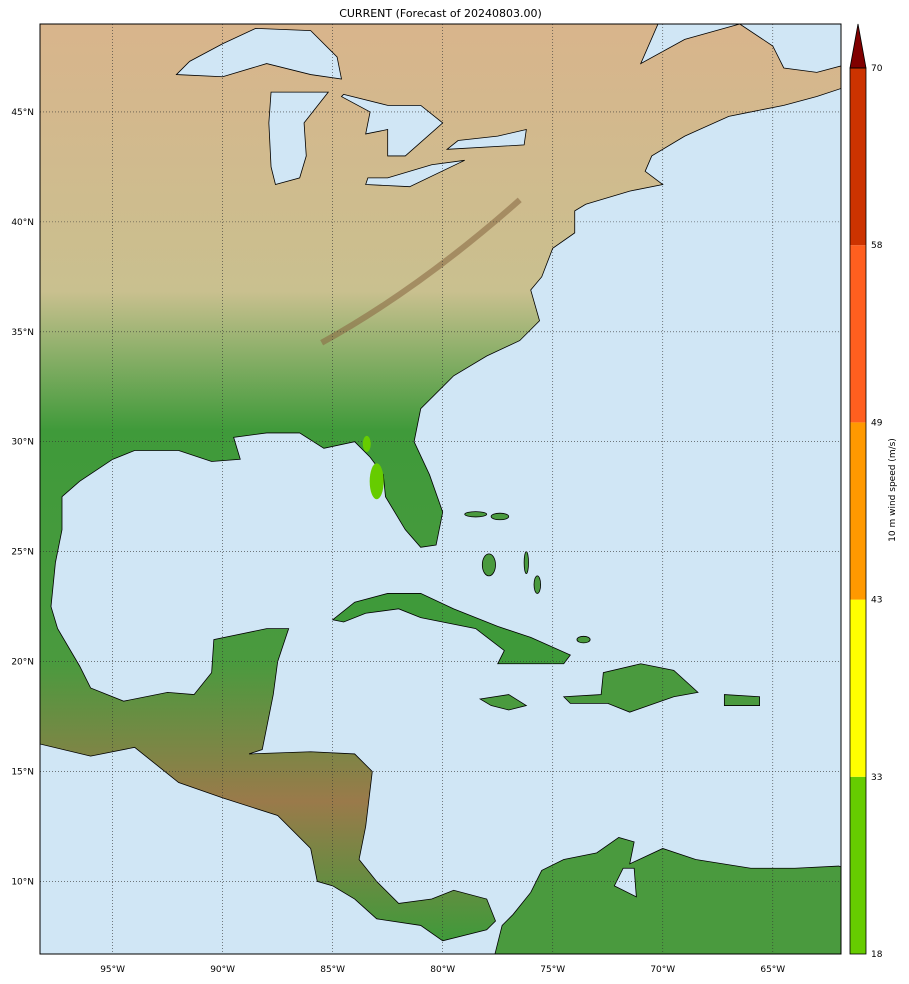  What do you see at coordinates (877, 69) in the screenshot?
I see `colorbar-tick-label: 70` at bounding box center [877, 69].